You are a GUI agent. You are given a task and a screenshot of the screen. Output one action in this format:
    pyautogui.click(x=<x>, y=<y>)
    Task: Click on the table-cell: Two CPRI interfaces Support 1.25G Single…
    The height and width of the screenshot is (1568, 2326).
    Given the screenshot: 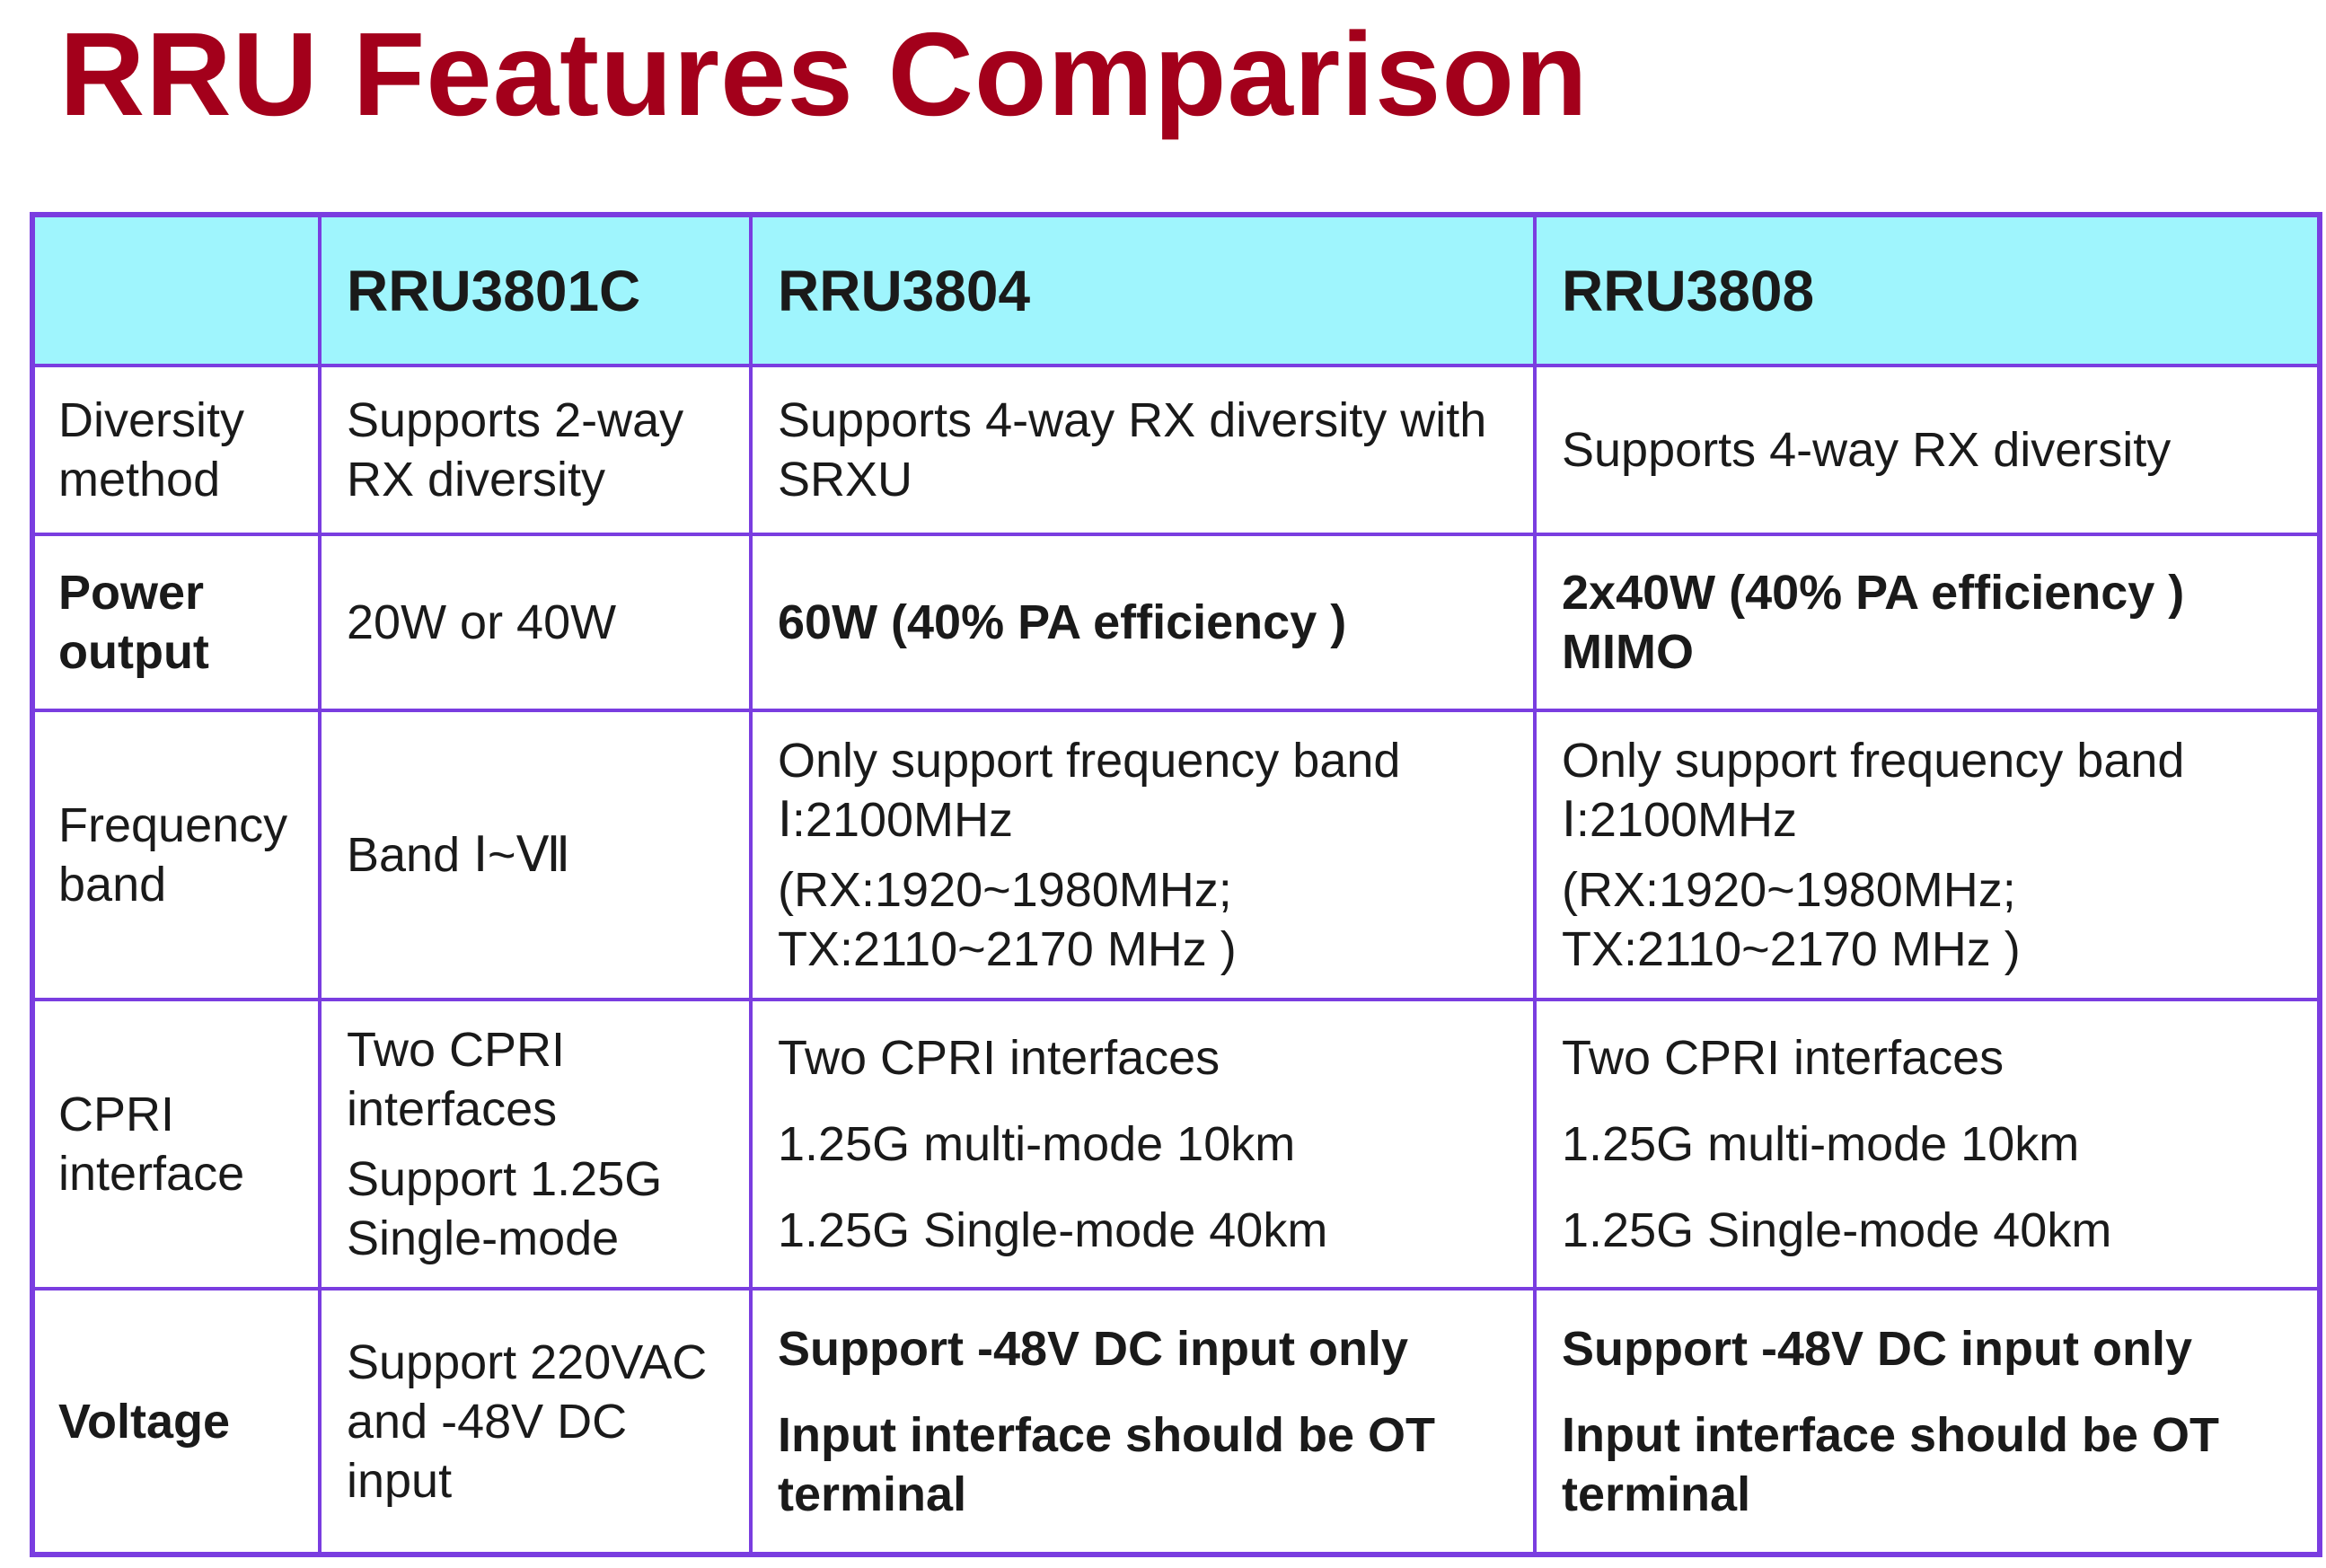 What is the action you would take?
    pyautogui.click(x=535, y=1144)
    